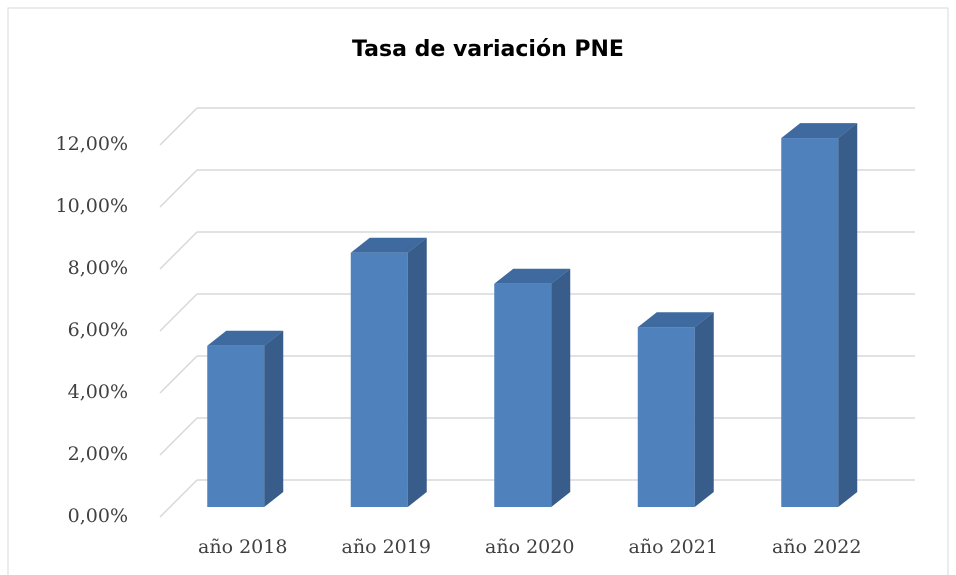 The image size is (956, 575). Describe the element at coordinates (98, 454) in the screenshot. I see `y-tick-label: 2,00%` at that location.